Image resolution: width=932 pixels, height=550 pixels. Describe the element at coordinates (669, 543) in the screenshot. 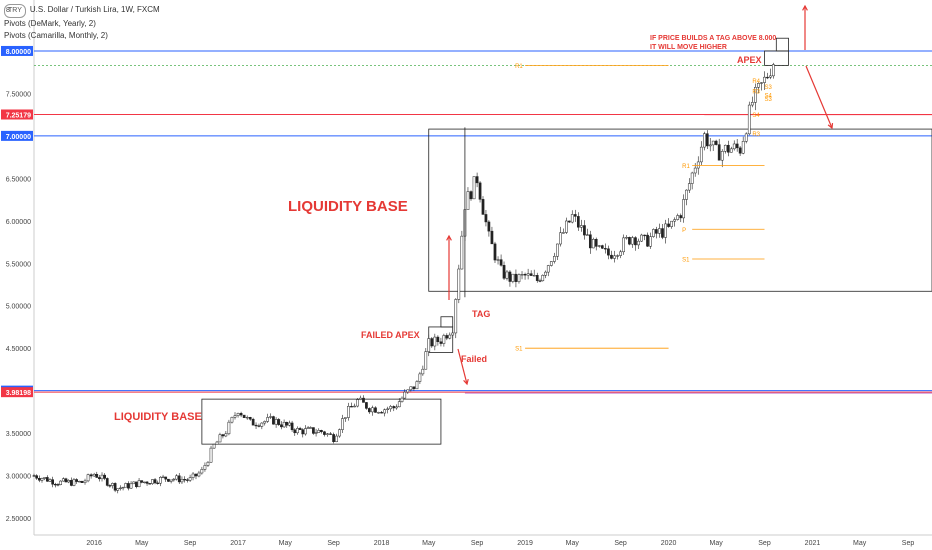

I see `x-tick-label: 2020` at that location.